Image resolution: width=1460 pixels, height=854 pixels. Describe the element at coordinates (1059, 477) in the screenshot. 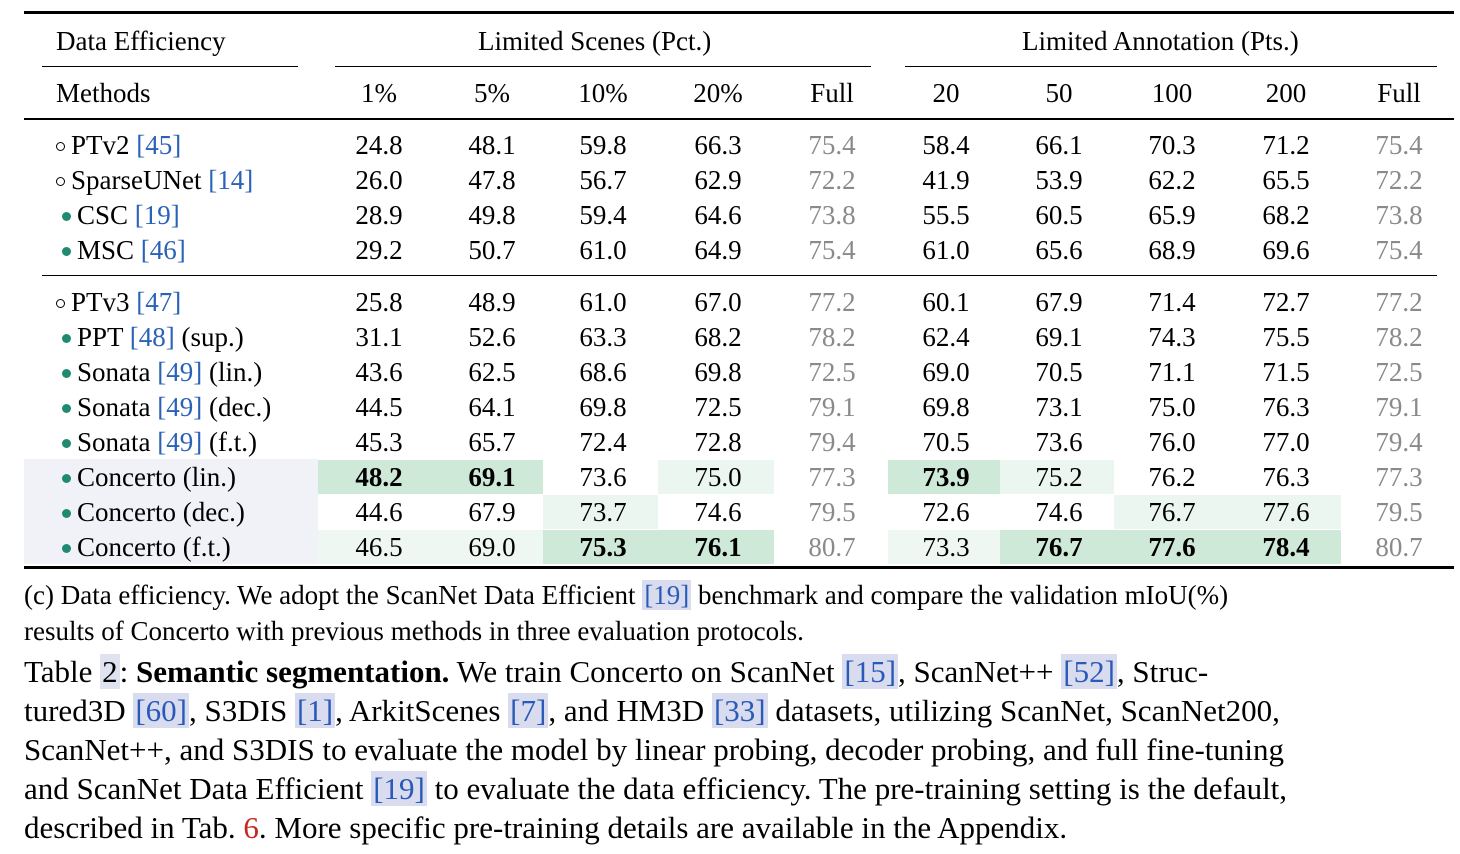

I see `table-cell: 75.2` at that location.